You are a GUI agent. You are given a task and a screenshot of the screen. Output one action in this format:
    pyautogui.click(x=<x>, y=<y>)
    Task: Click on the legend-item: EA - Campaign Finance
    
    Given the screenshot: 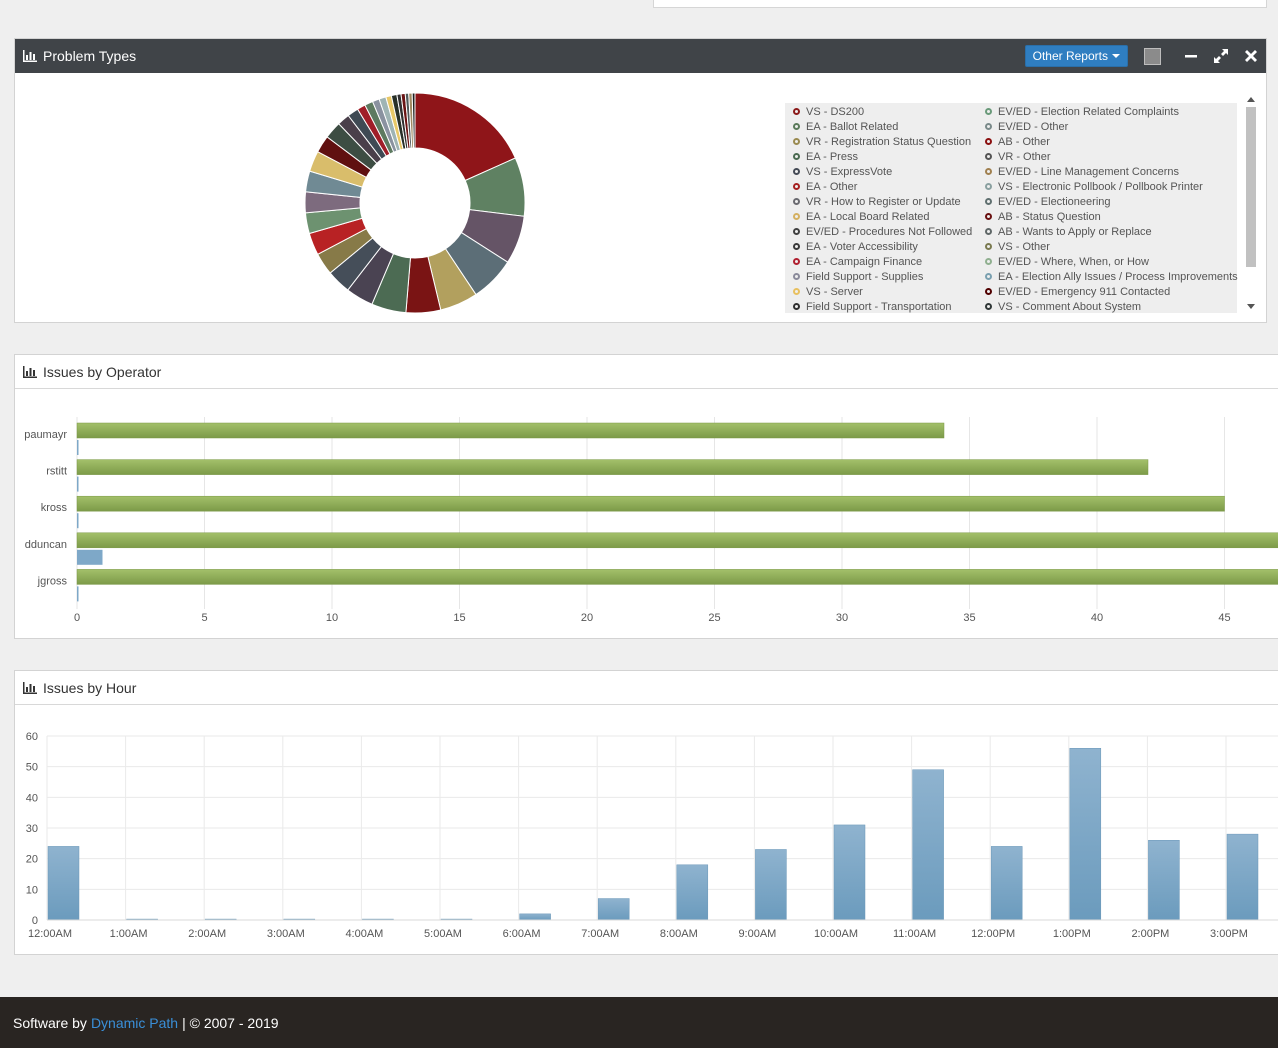 What is the action you would take?
    pyautogui.click(x=882, y=261)
    